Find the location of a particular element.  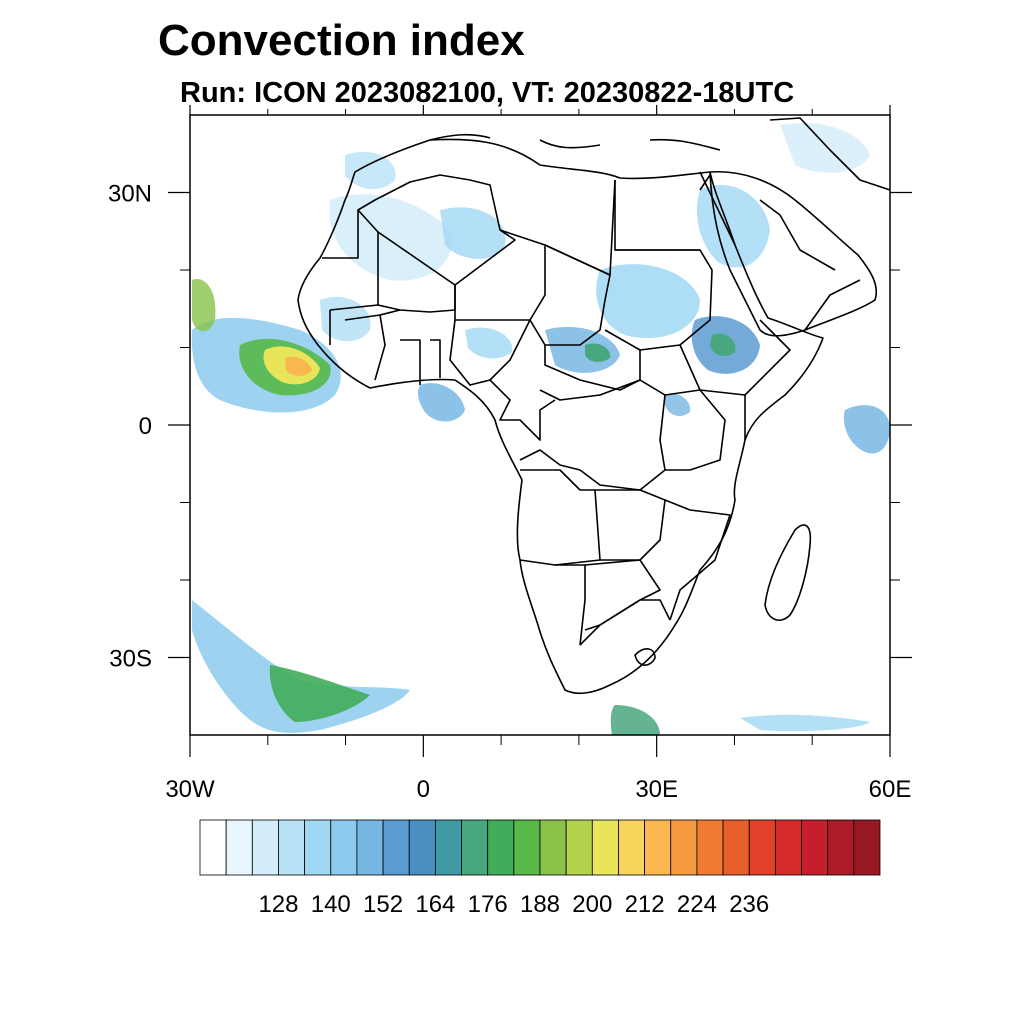

border-algeria is located at coordinates (436, 230).